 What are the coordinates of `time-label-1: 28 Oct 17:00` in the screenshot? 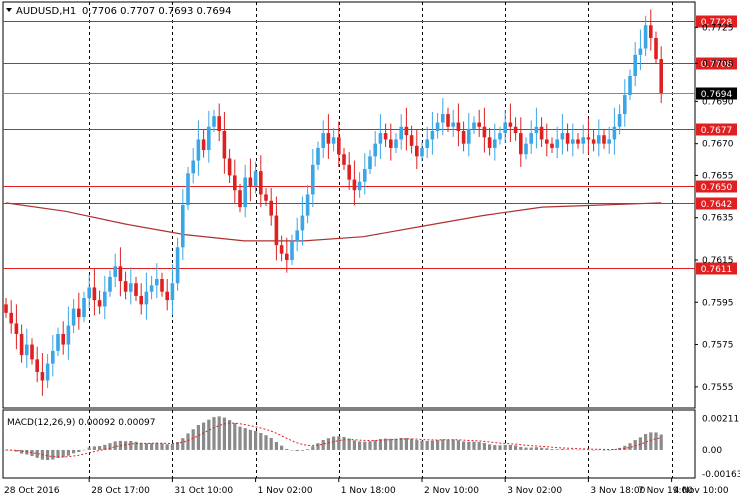 It's located at (120, 491).